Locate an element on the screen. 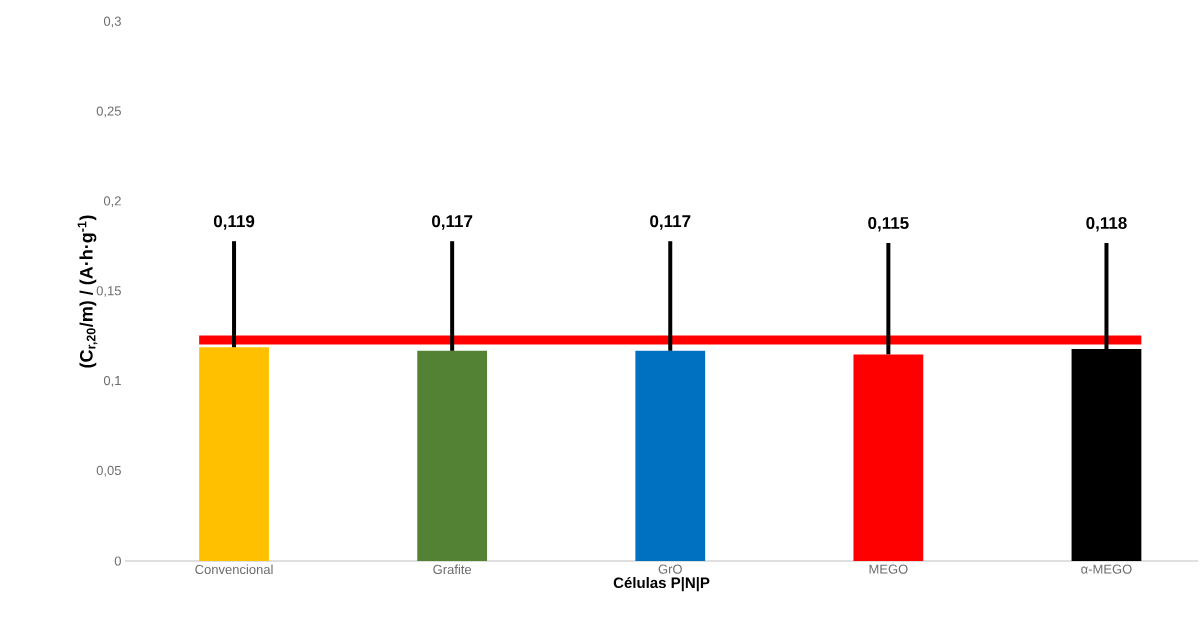 The width and height of the screenshot is (1203, 634). y-tick-label: 0,25 is located at coordinates (108, 112).